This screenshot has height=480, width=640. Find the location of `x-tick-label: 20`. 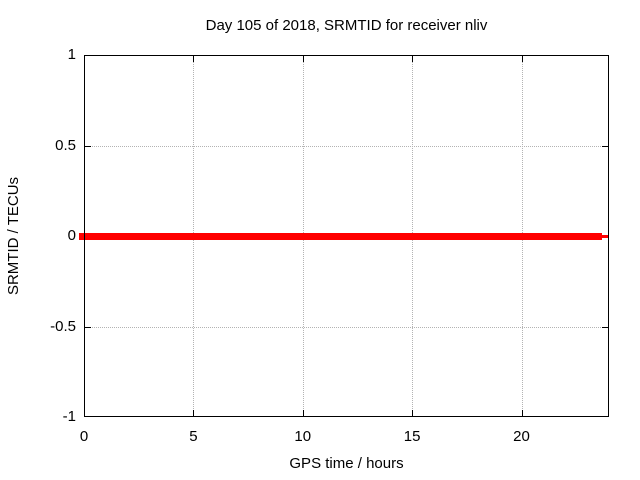

x-tick-label: 20 is located at coordinates (521, 436).